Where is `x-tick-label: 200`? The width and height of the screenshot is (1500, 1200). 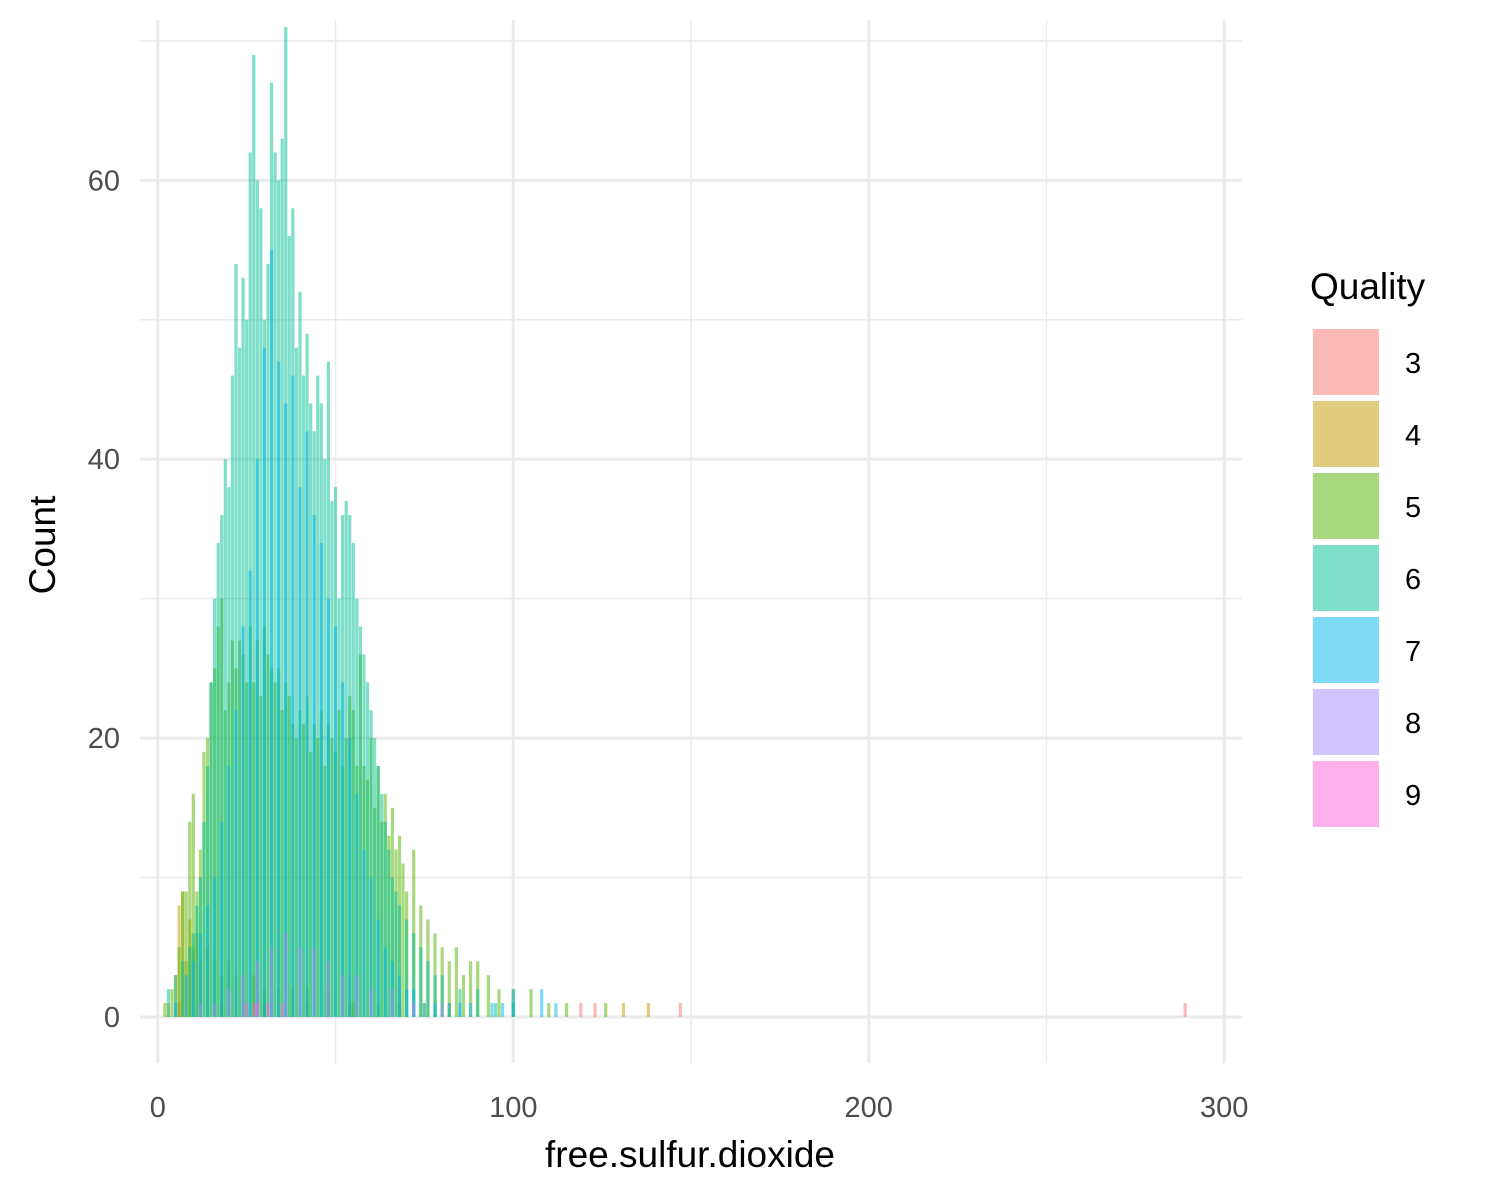 x-tick-label: 200 is located at coordinates (869, 1108).